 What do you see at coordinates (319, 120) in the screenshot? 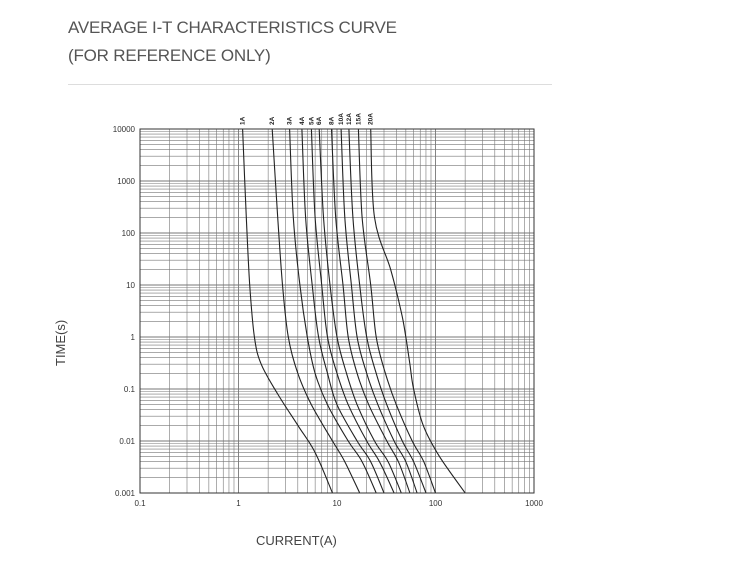
I see `curve-label-6A: 6A` at bounding box center [319, 120].